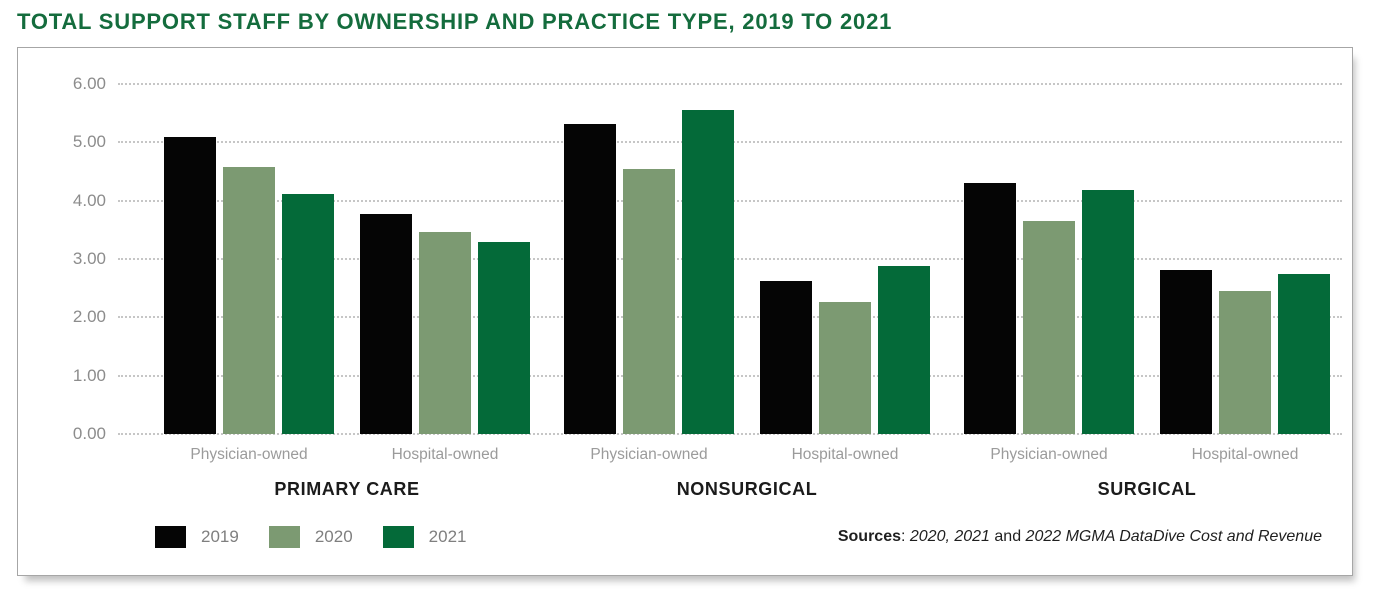 This screenshot has width=1400, height=592. Describe the element at coordinates (197, 537) in the screenshot. I see `legend-item-2019: 2019` at that location.